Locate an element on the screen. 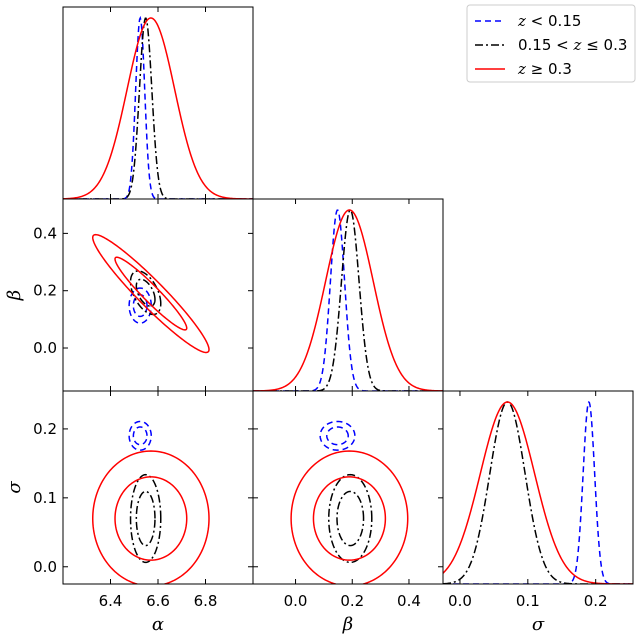 The image size is (640, 640). x-axis-label-beta: β is located at coordinates (347, 624).